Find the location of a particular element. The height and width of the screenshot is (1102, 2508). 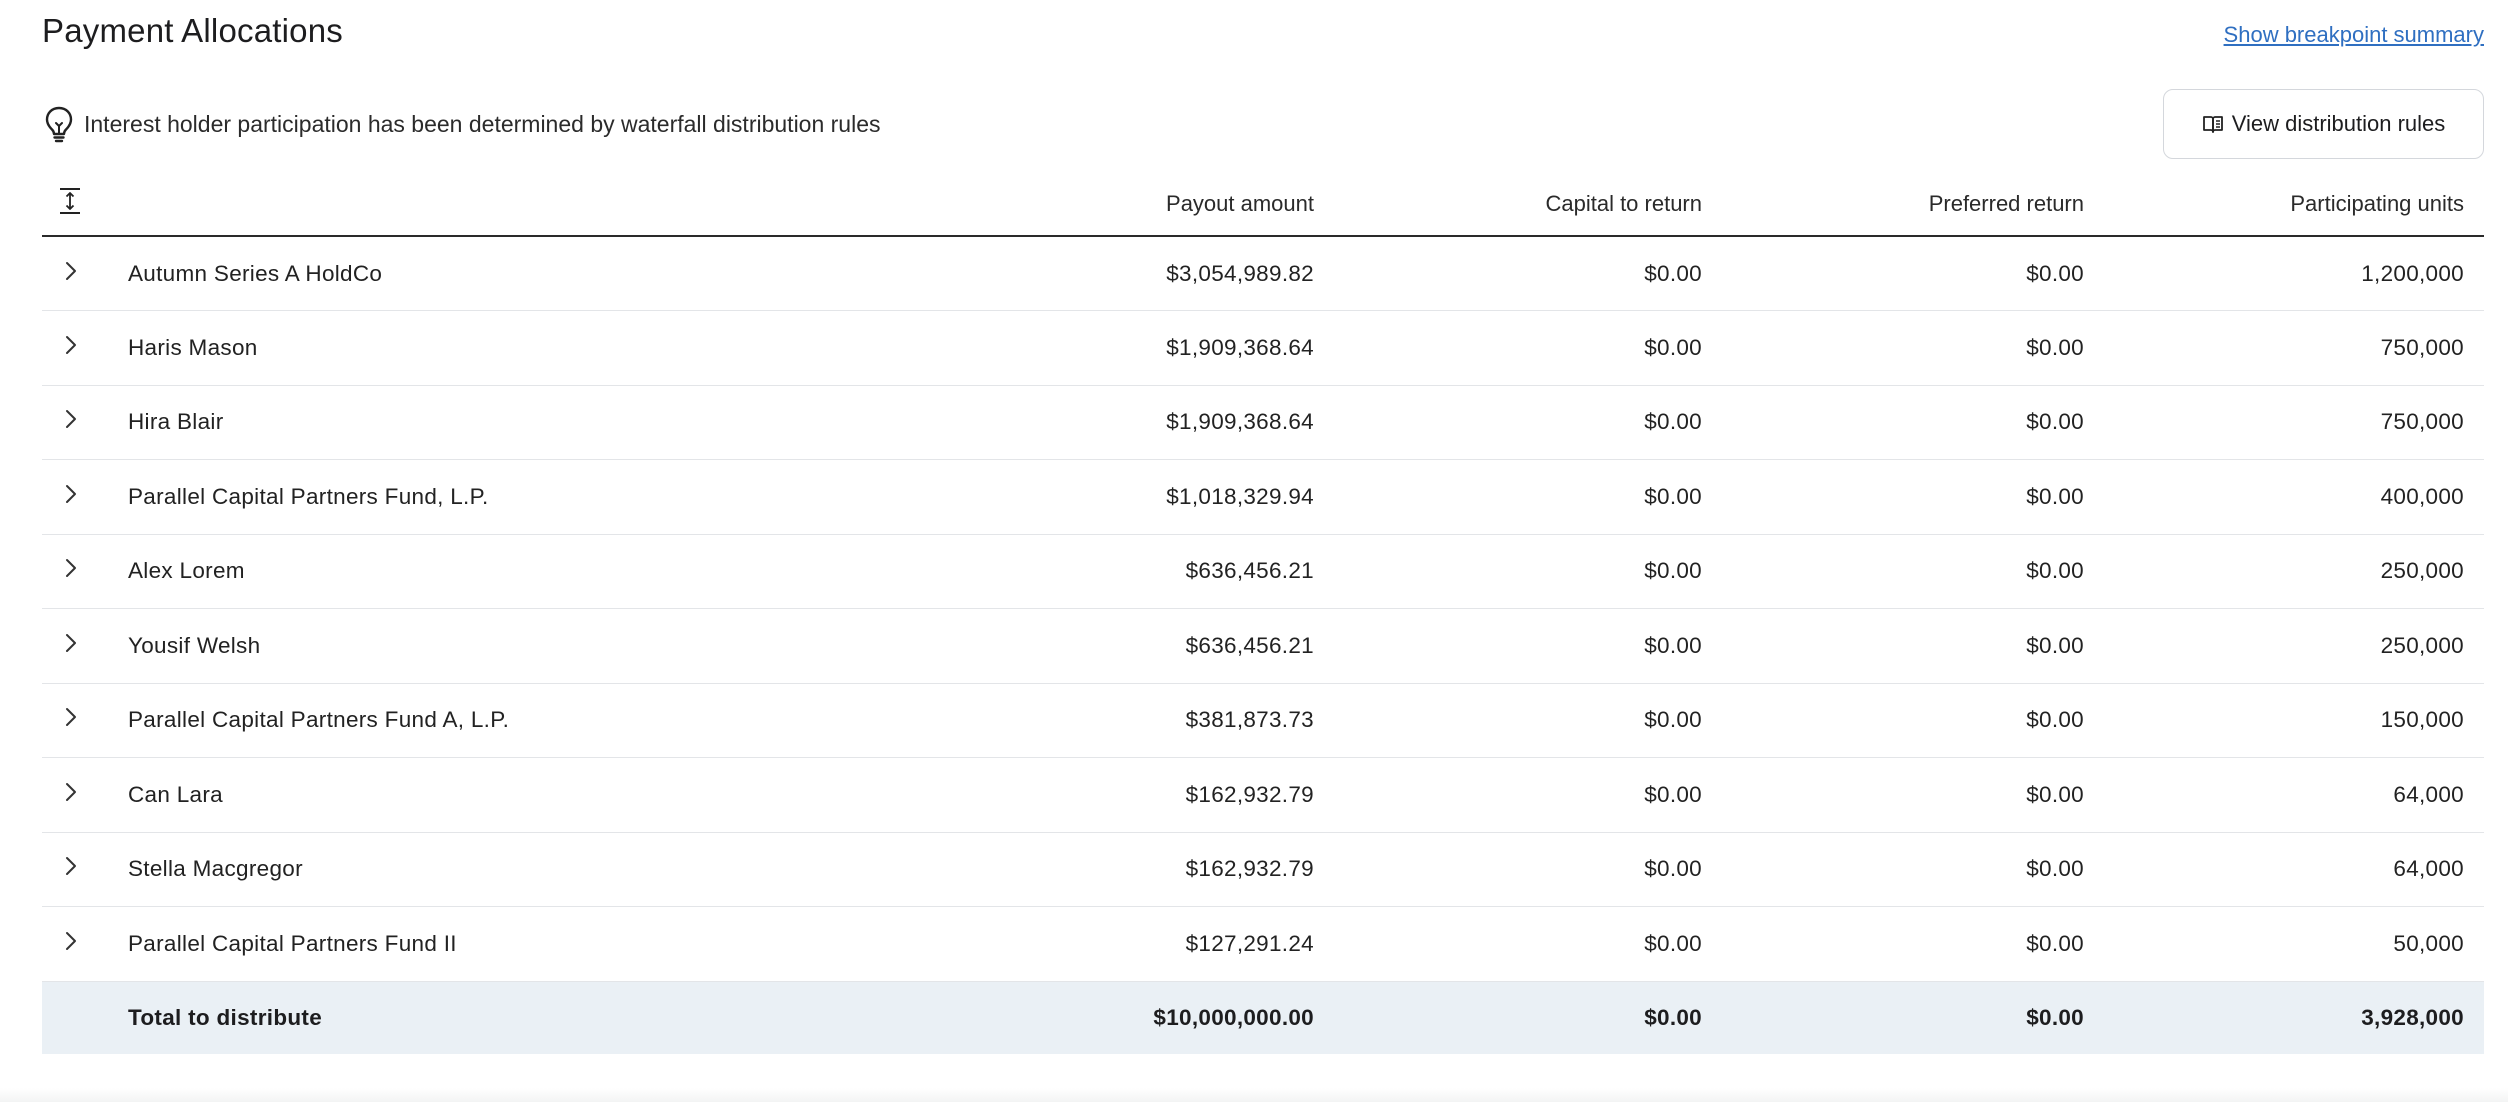

payout-amount: $127,291.24 is located at coordinates (1071, 944).